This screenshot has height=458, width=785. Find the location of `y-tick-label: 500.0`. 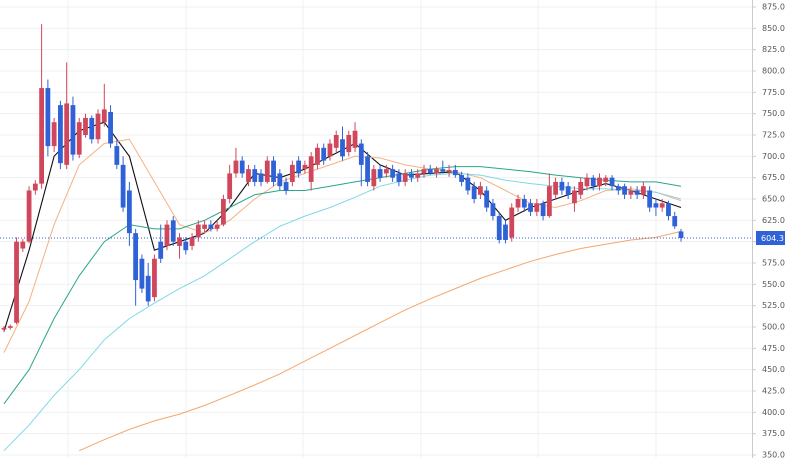

y-tick-label: 500.0 is located at coordinates (773, 327).